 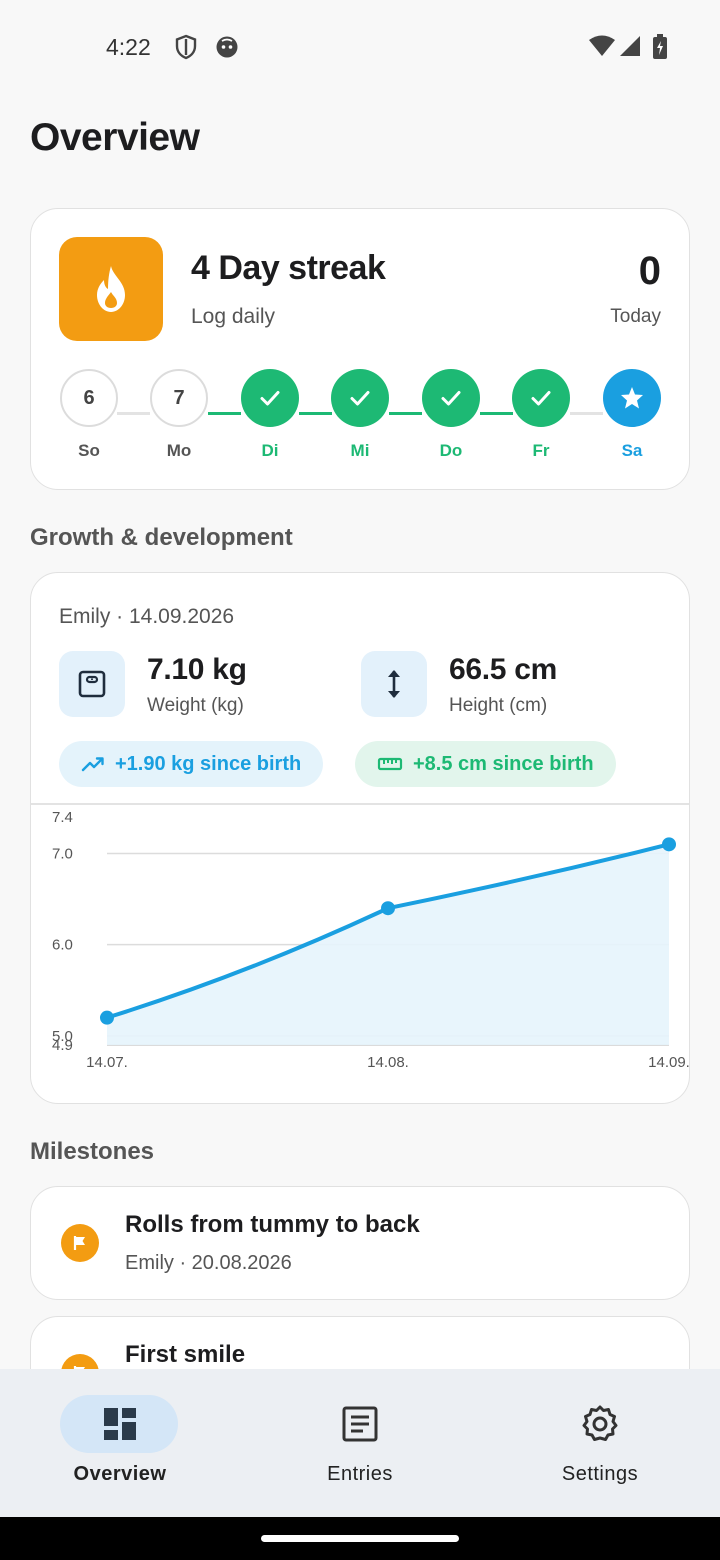 What do you see at coordinates (89, 398) in the screenshot?
I see `day-number: 6` at bounding box center [89, 398].